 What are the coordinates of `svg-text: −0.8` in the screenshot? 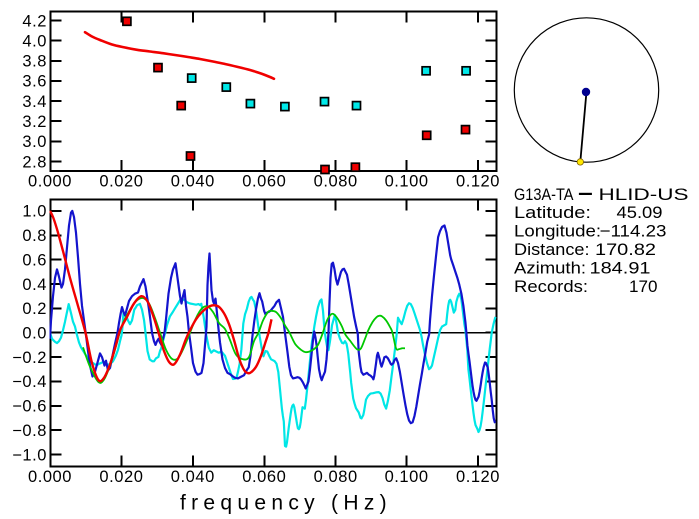 It's located at (29, 431).